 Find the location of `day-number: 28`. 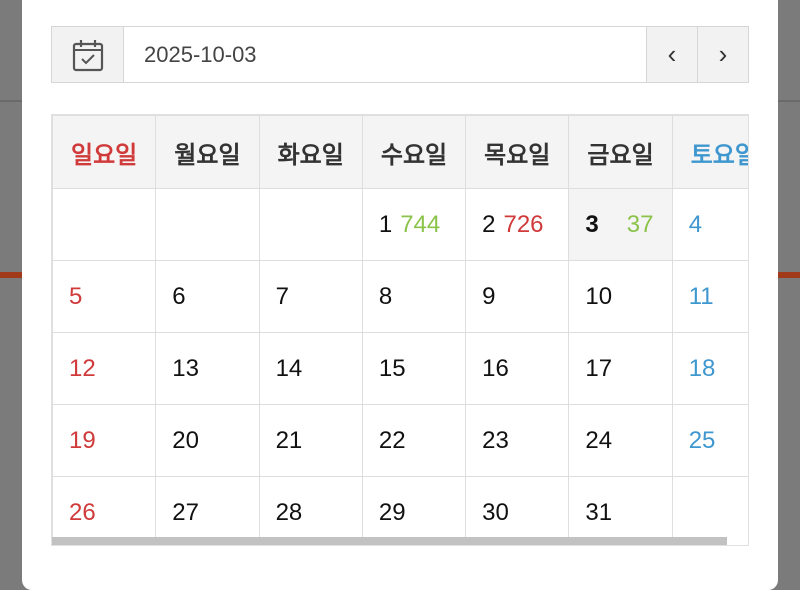

day-number: 28 is located at coordinates (289, 512).